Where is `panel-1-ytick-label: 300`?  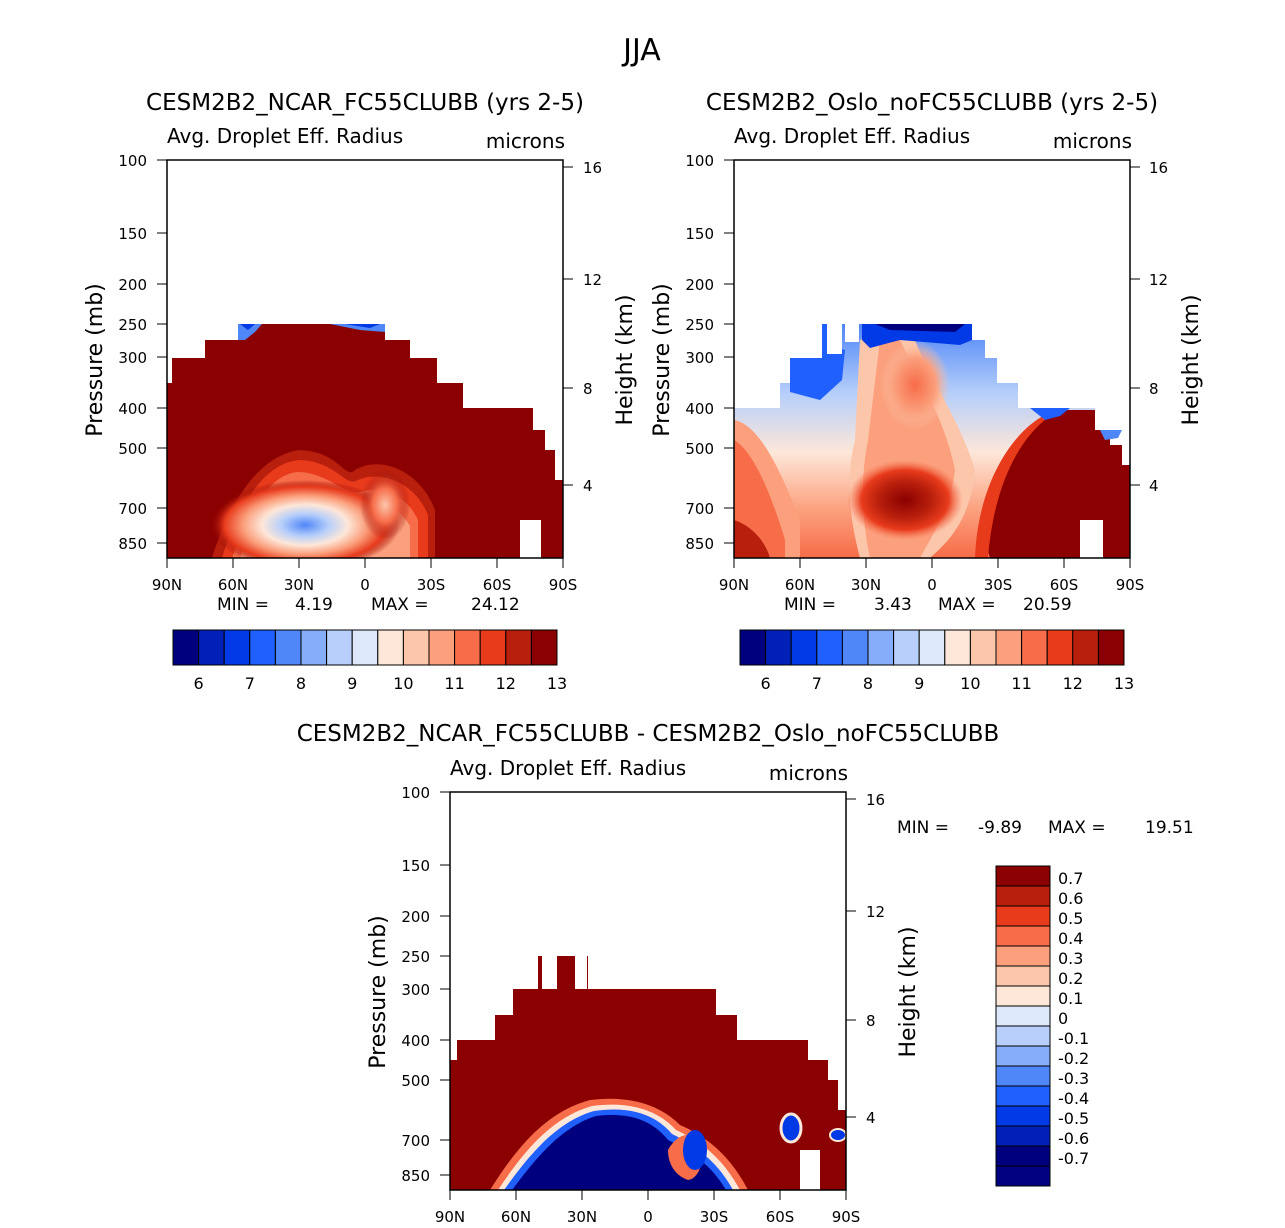
panel-1-ytick-label: 300 is located at coordinates (132, 358).